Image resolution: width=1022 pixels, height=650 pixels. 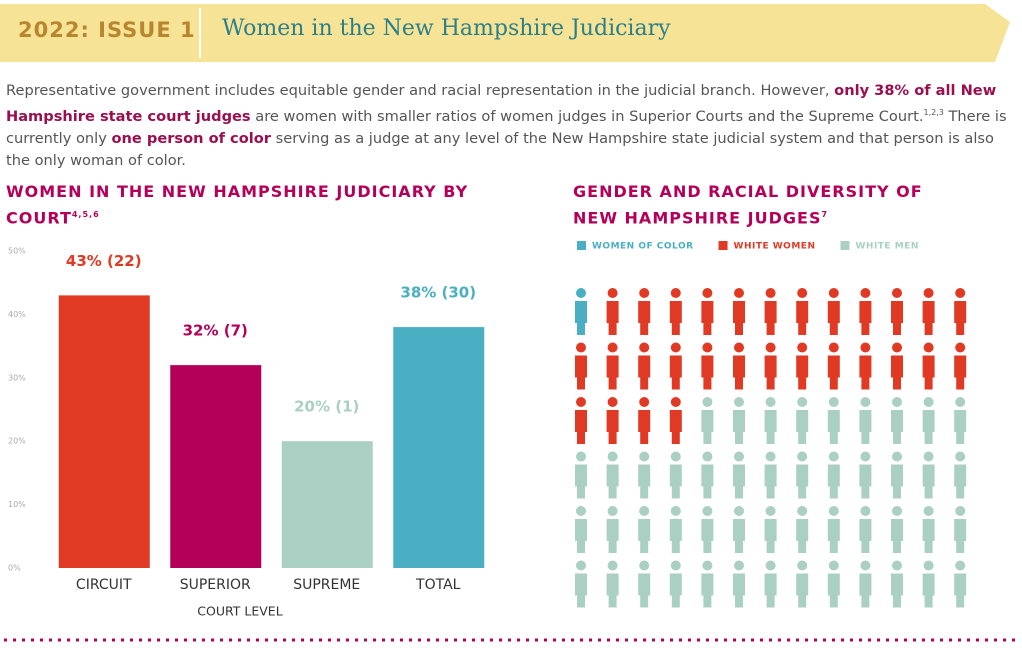 I want to click on x-axis-label: COURT LEVEL, so click(x=239, y=611).